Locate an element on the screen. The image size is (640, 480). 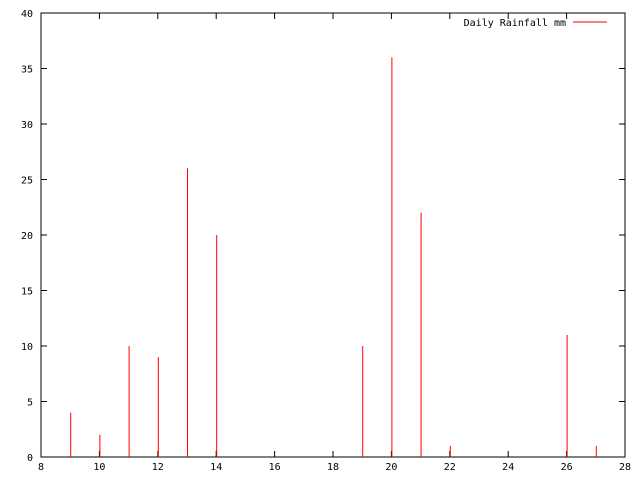
x-tick-label: 18 is located at coordinates (333, 467).